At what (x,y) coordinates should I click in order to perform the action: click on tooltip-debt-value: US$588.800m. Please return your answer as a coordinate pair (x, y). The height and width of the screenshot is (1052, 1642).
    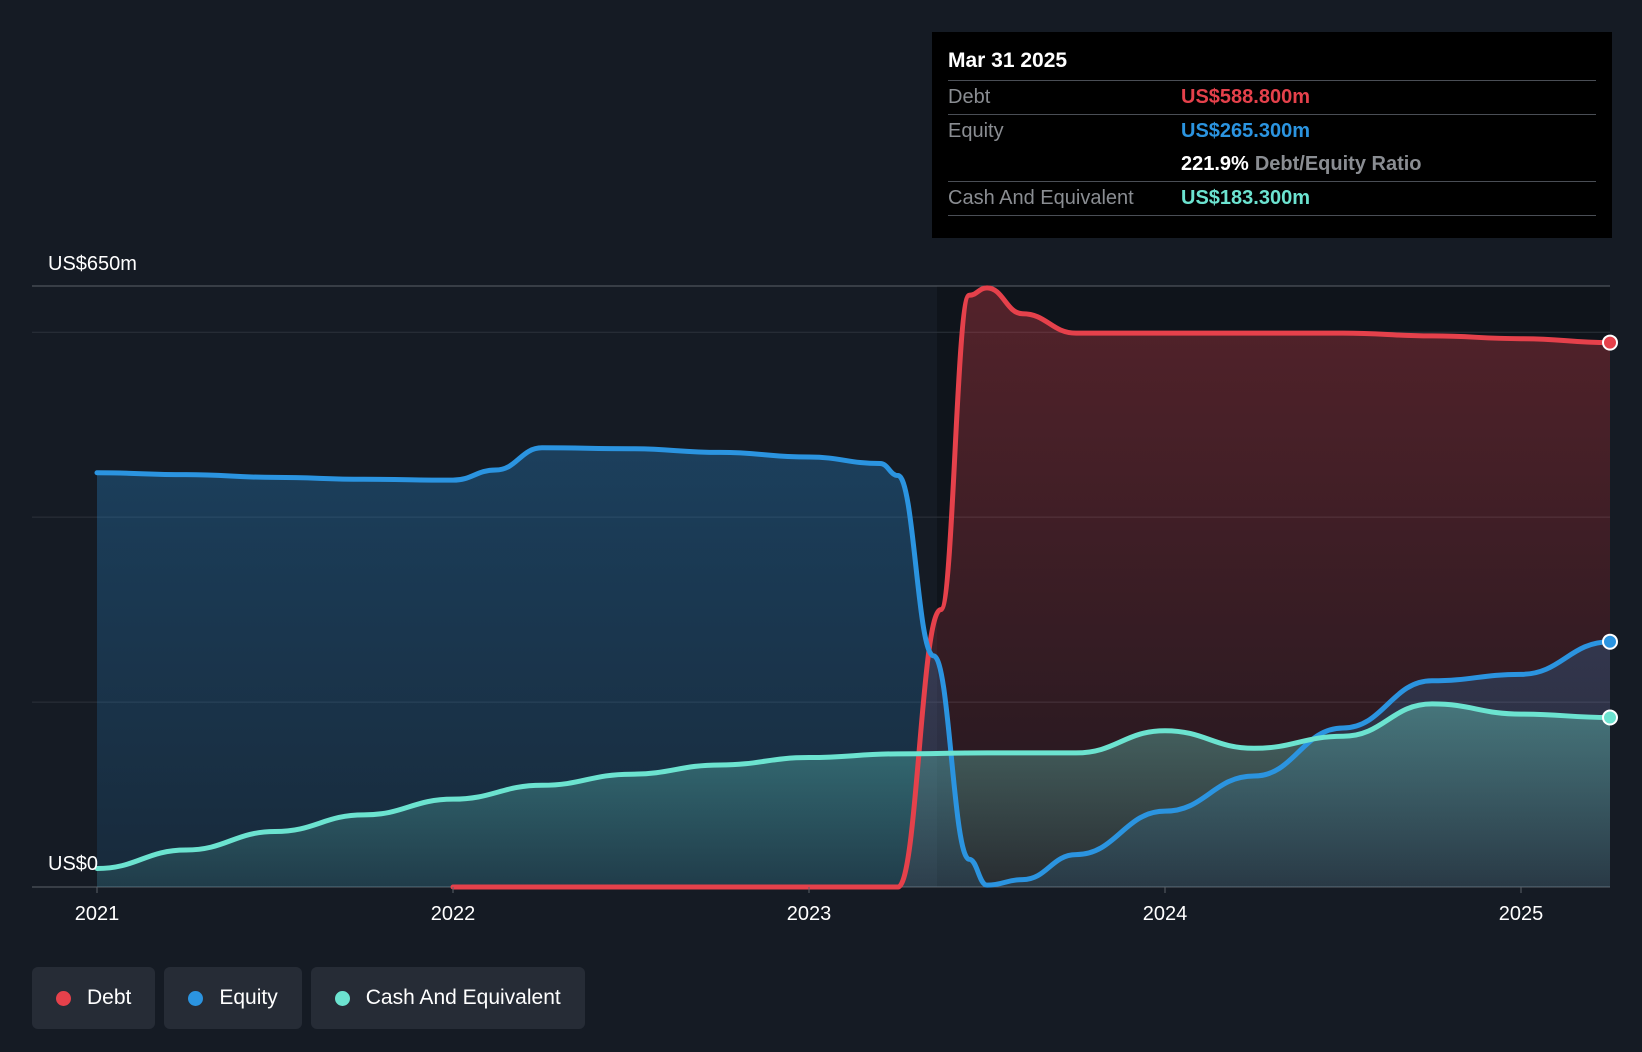
    Looking at the image, I should click on (1245, 97).